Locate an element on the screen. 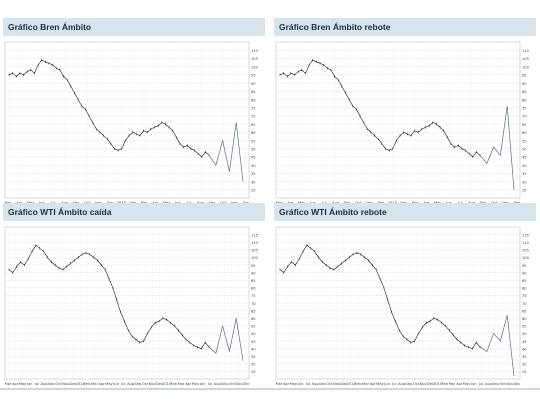  panel-title: Gráfico WTI Ámbito caída is located at coordinates (134, 212).